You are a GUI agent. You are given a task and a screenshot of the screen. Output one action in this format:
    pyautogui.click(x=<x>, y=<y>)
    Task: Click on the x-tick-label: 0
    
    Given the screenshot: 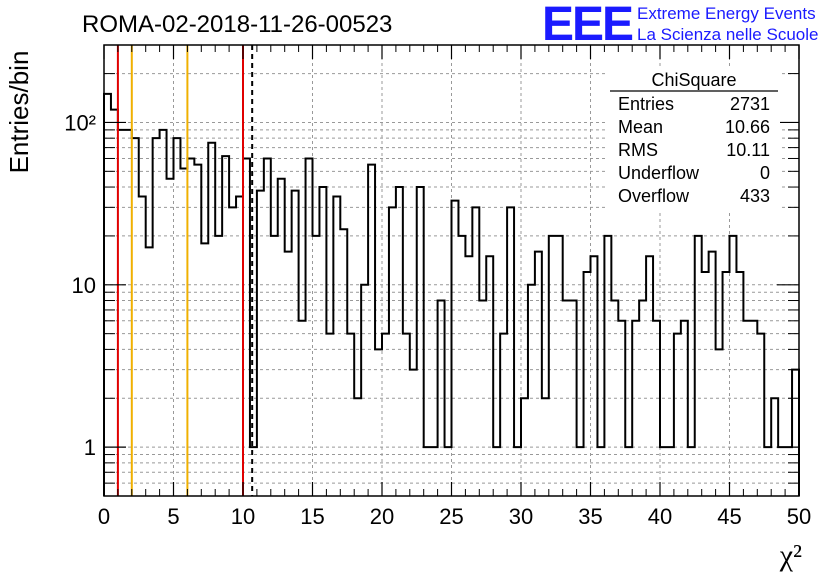 What is the action you would take?
    pyautogui.click(x=104, y=516)
    